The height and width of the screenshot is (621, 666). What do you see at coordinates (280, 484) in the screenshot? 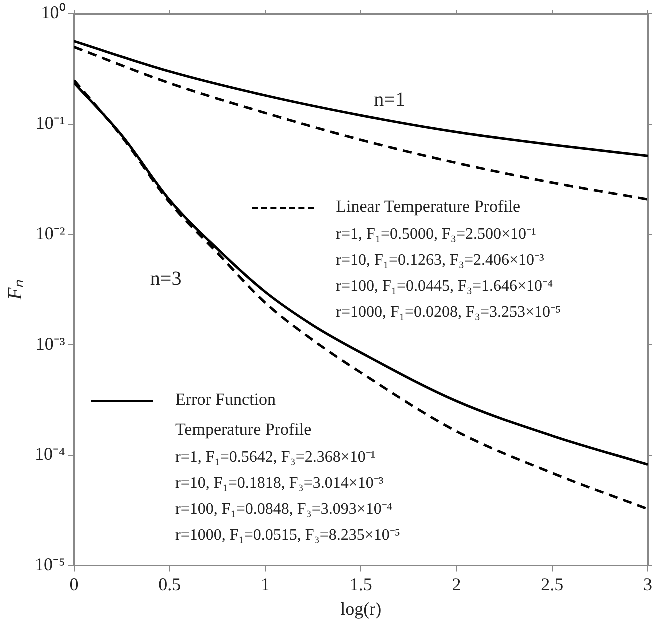
I see `annotation: r=10, F₁=0.1818, F₃=3.014×10⁻³` at bounding box center [280, 484].